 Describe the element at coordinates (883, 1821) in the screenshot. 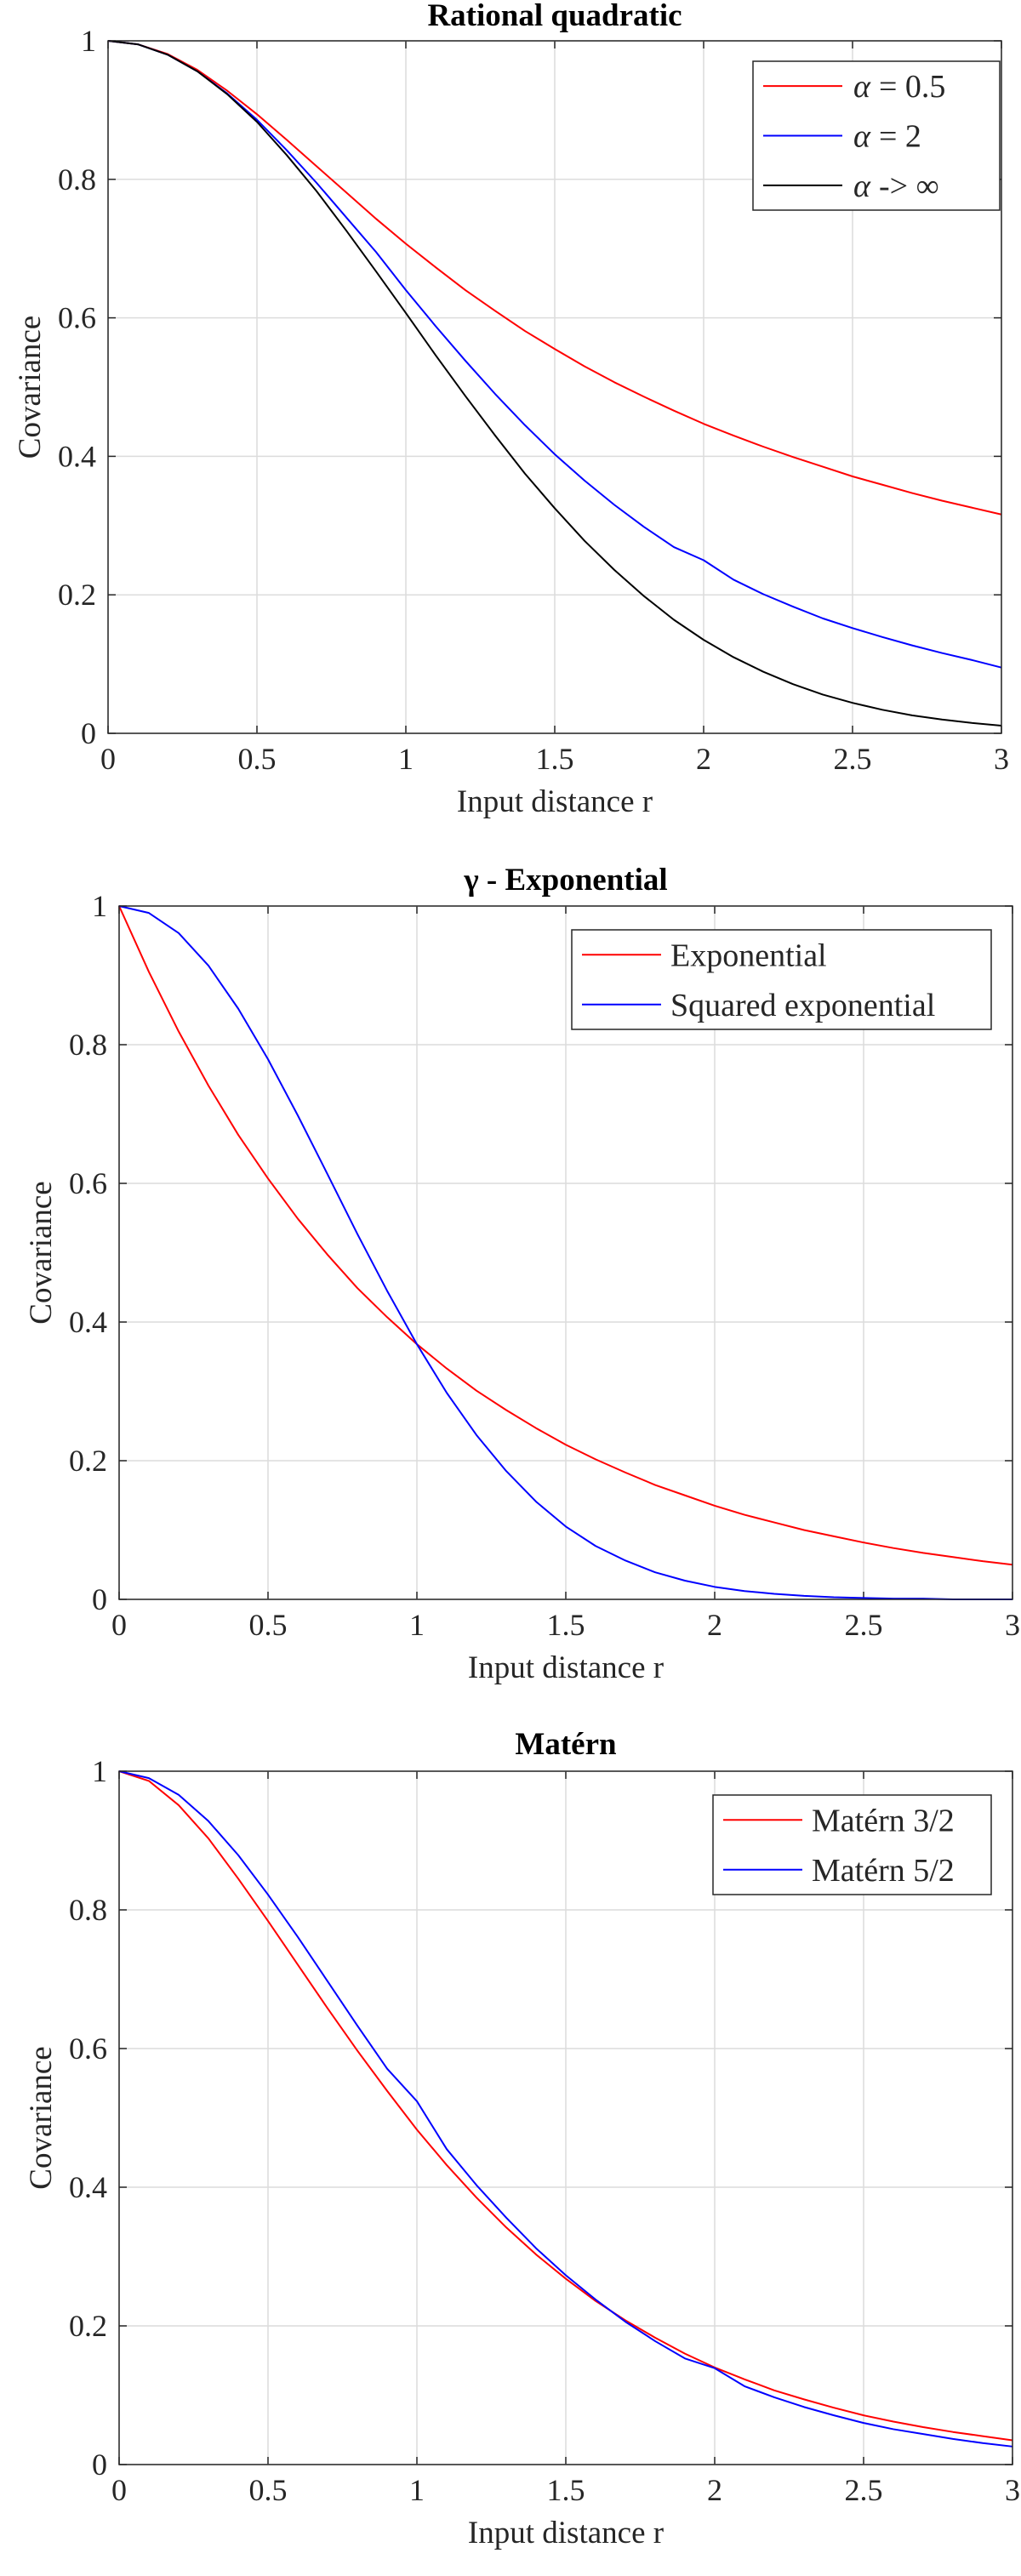

I see `legend-label: Matérn 3/2` at that location.